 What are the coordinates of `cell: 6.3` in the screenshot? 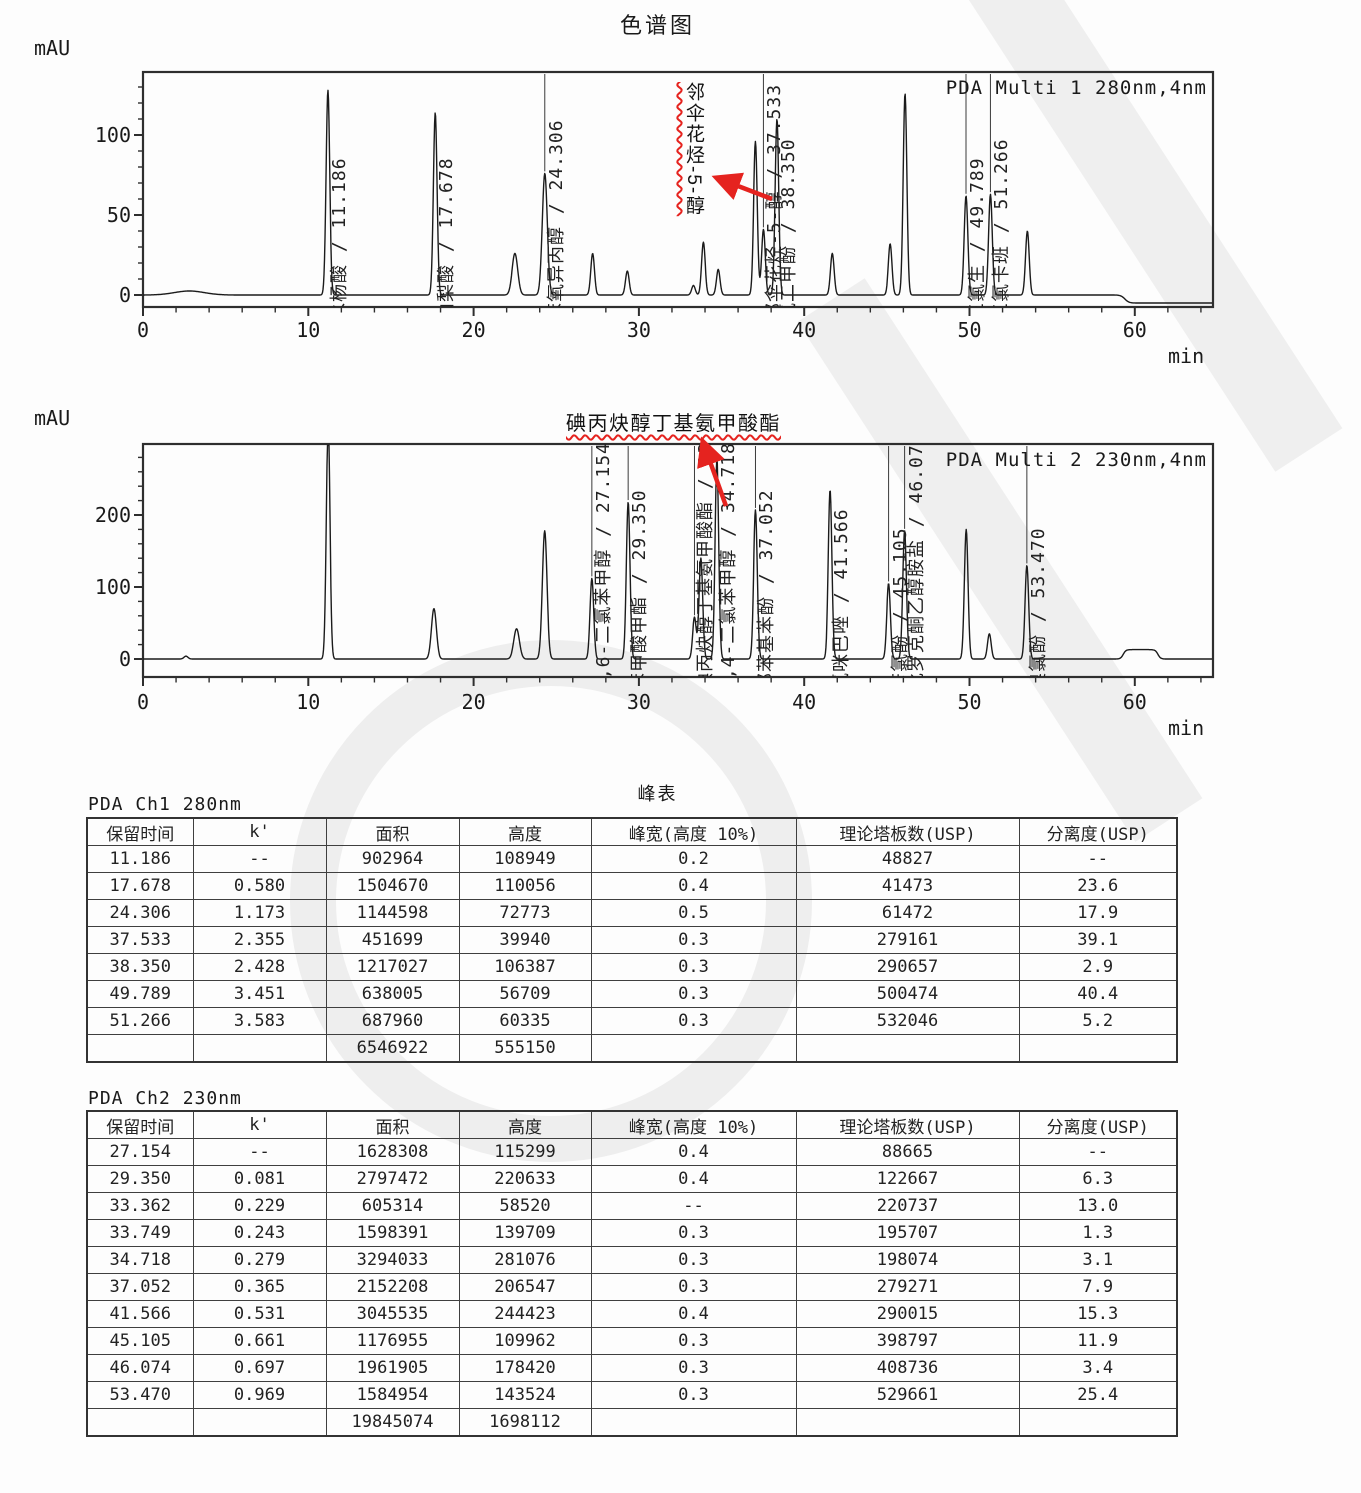 It's located at (1098, 1179).